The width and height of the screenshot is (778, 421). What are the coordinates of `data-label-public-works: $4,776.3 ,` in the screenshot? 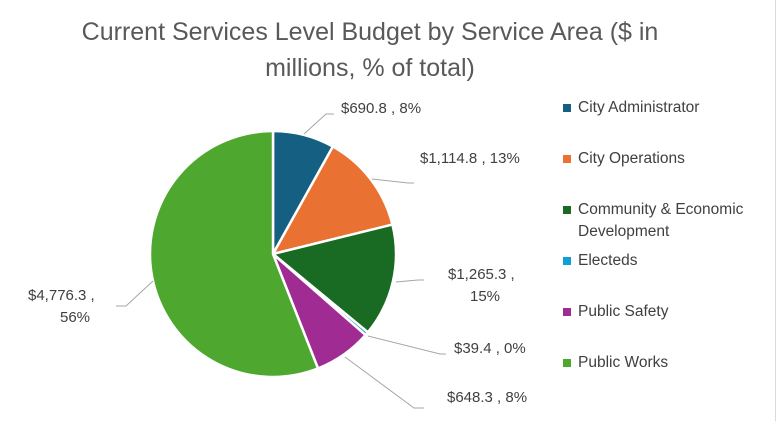 It's located at (61, 295).